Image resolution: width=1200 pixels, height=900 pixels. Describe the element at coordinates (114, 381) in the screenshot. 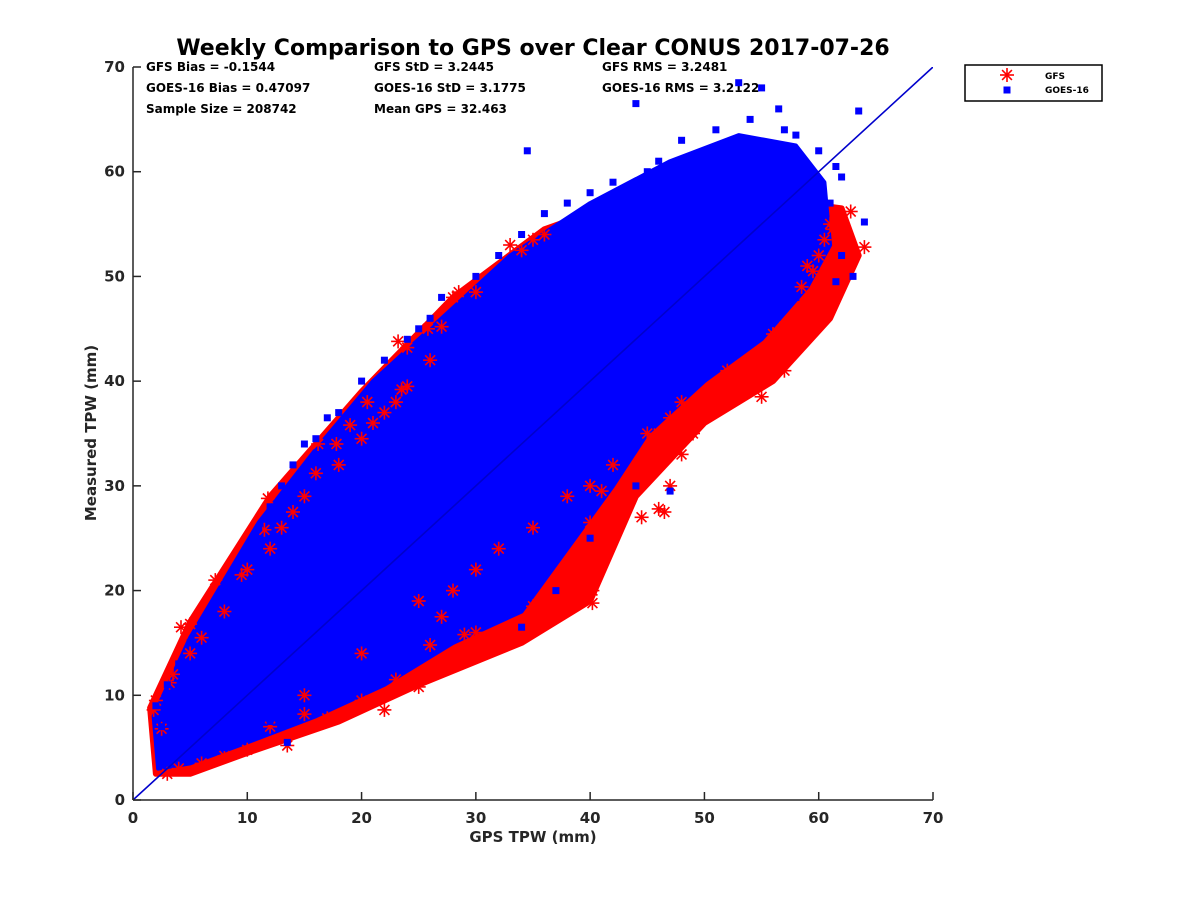

I see `y-tick-label: 40` at that location.